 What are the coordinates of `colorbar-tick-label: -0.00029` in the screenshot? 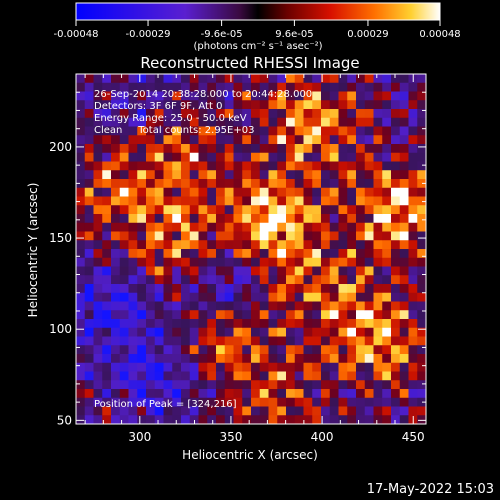 It's located at (148, 34).